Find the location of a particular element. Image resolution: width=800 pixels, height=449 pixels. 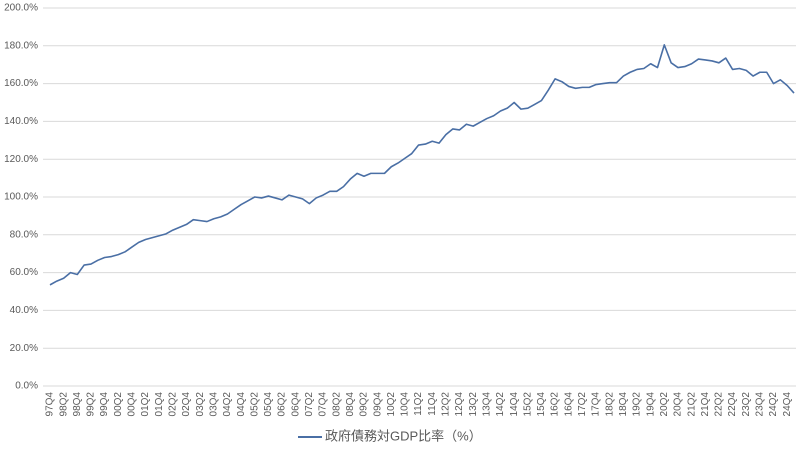

x-tick-label: 23Q4 is located at coordinates (760, 404).